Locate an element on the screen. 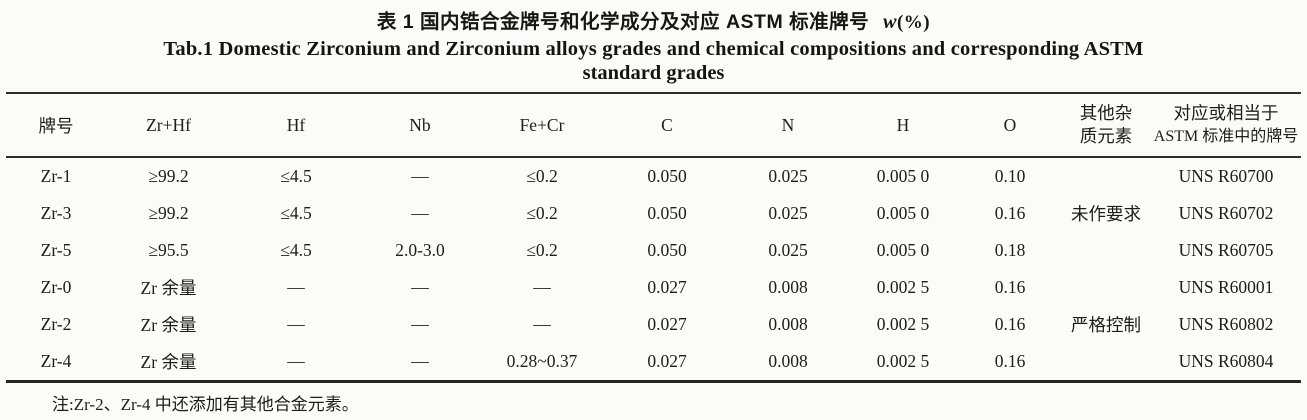  cell-o: 0.18 is located at coordinates (1010, 250).